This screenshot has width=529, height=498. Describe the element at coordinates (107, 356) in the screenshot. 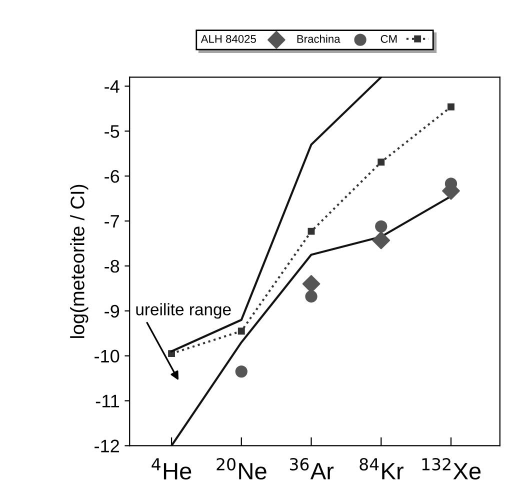

I see `y-tick-label: -10` at that location.